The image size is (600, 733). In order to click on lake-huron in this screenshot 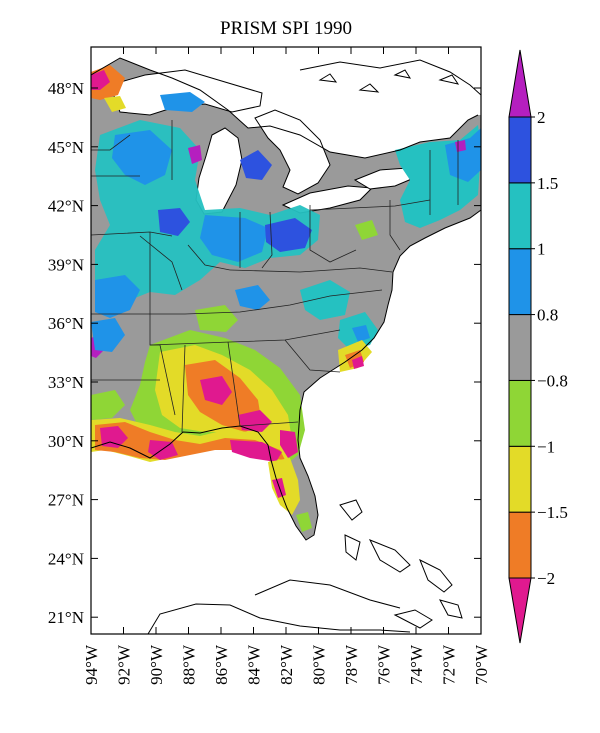, I will do `click(292, 152)`.